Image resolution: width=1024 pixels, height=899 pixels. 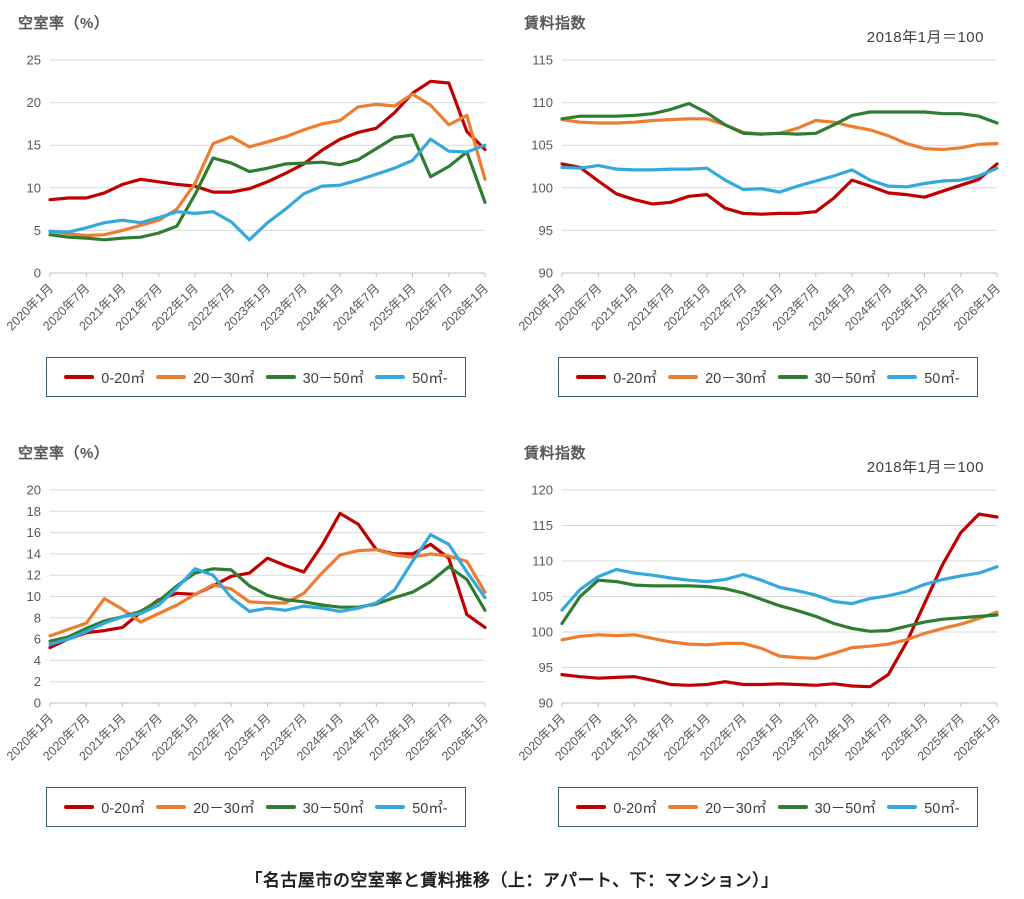 What do you see at coordinates (512, 880) in the screenshot?
I see `figure-caption: 「名古屋市の空室率と賃料推移（上：アパート、下：マンション）」` at bounding box center [512, 880].